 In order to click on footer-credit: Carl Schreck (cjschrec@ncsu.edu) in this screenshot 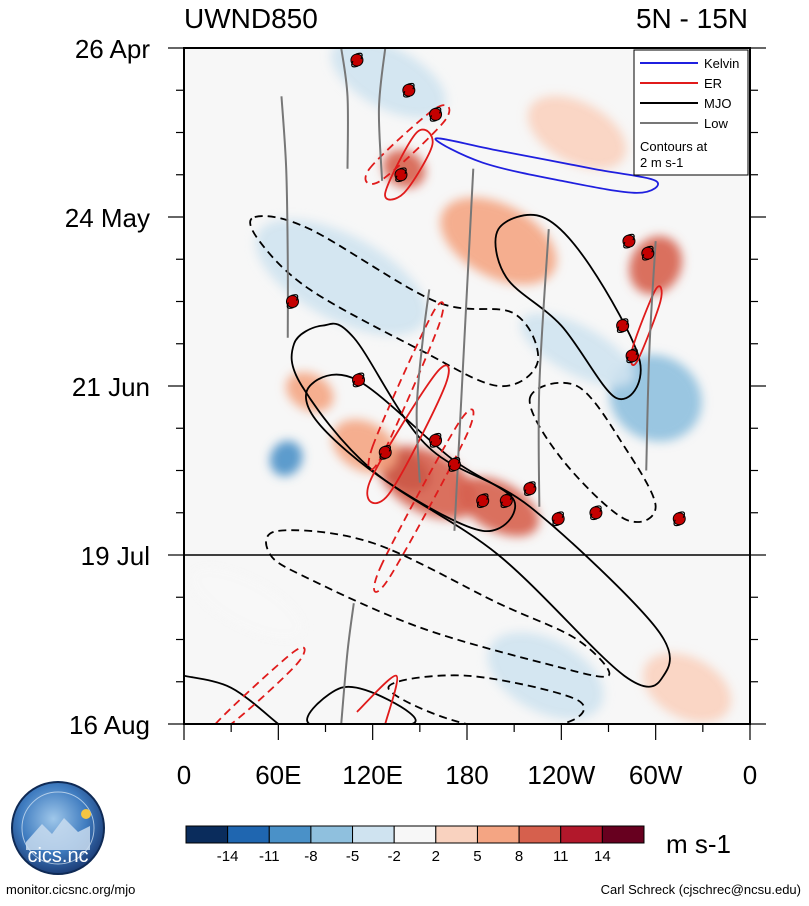, I will do `click(700, 889)`.